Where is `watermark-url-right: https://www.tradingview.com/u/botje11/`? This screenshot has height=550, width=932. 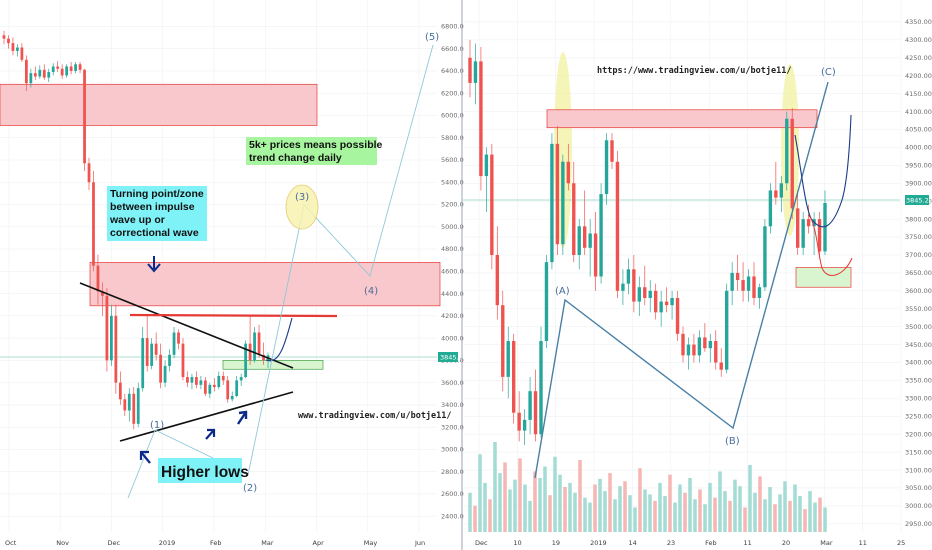 watermark-url-right: https://www.tradingview.com/u/botje11/ is located at coordinates (694, 70).